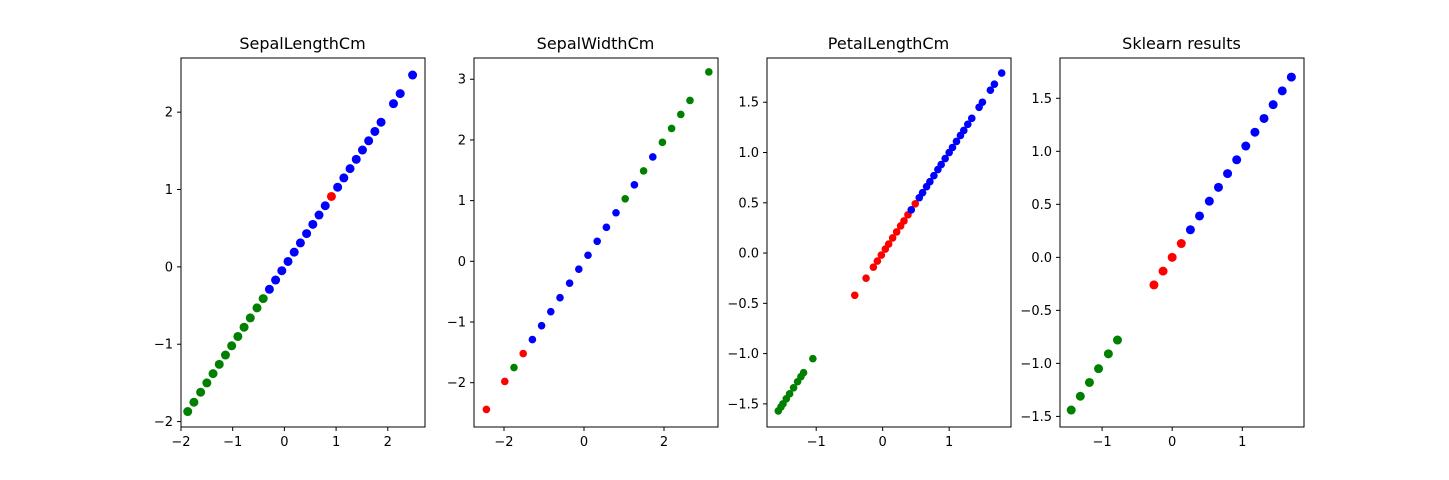 Image resolution: width=1449 pixels, height=480 pixels. I want to click on y-tick-label: 2, so click(169, 113).